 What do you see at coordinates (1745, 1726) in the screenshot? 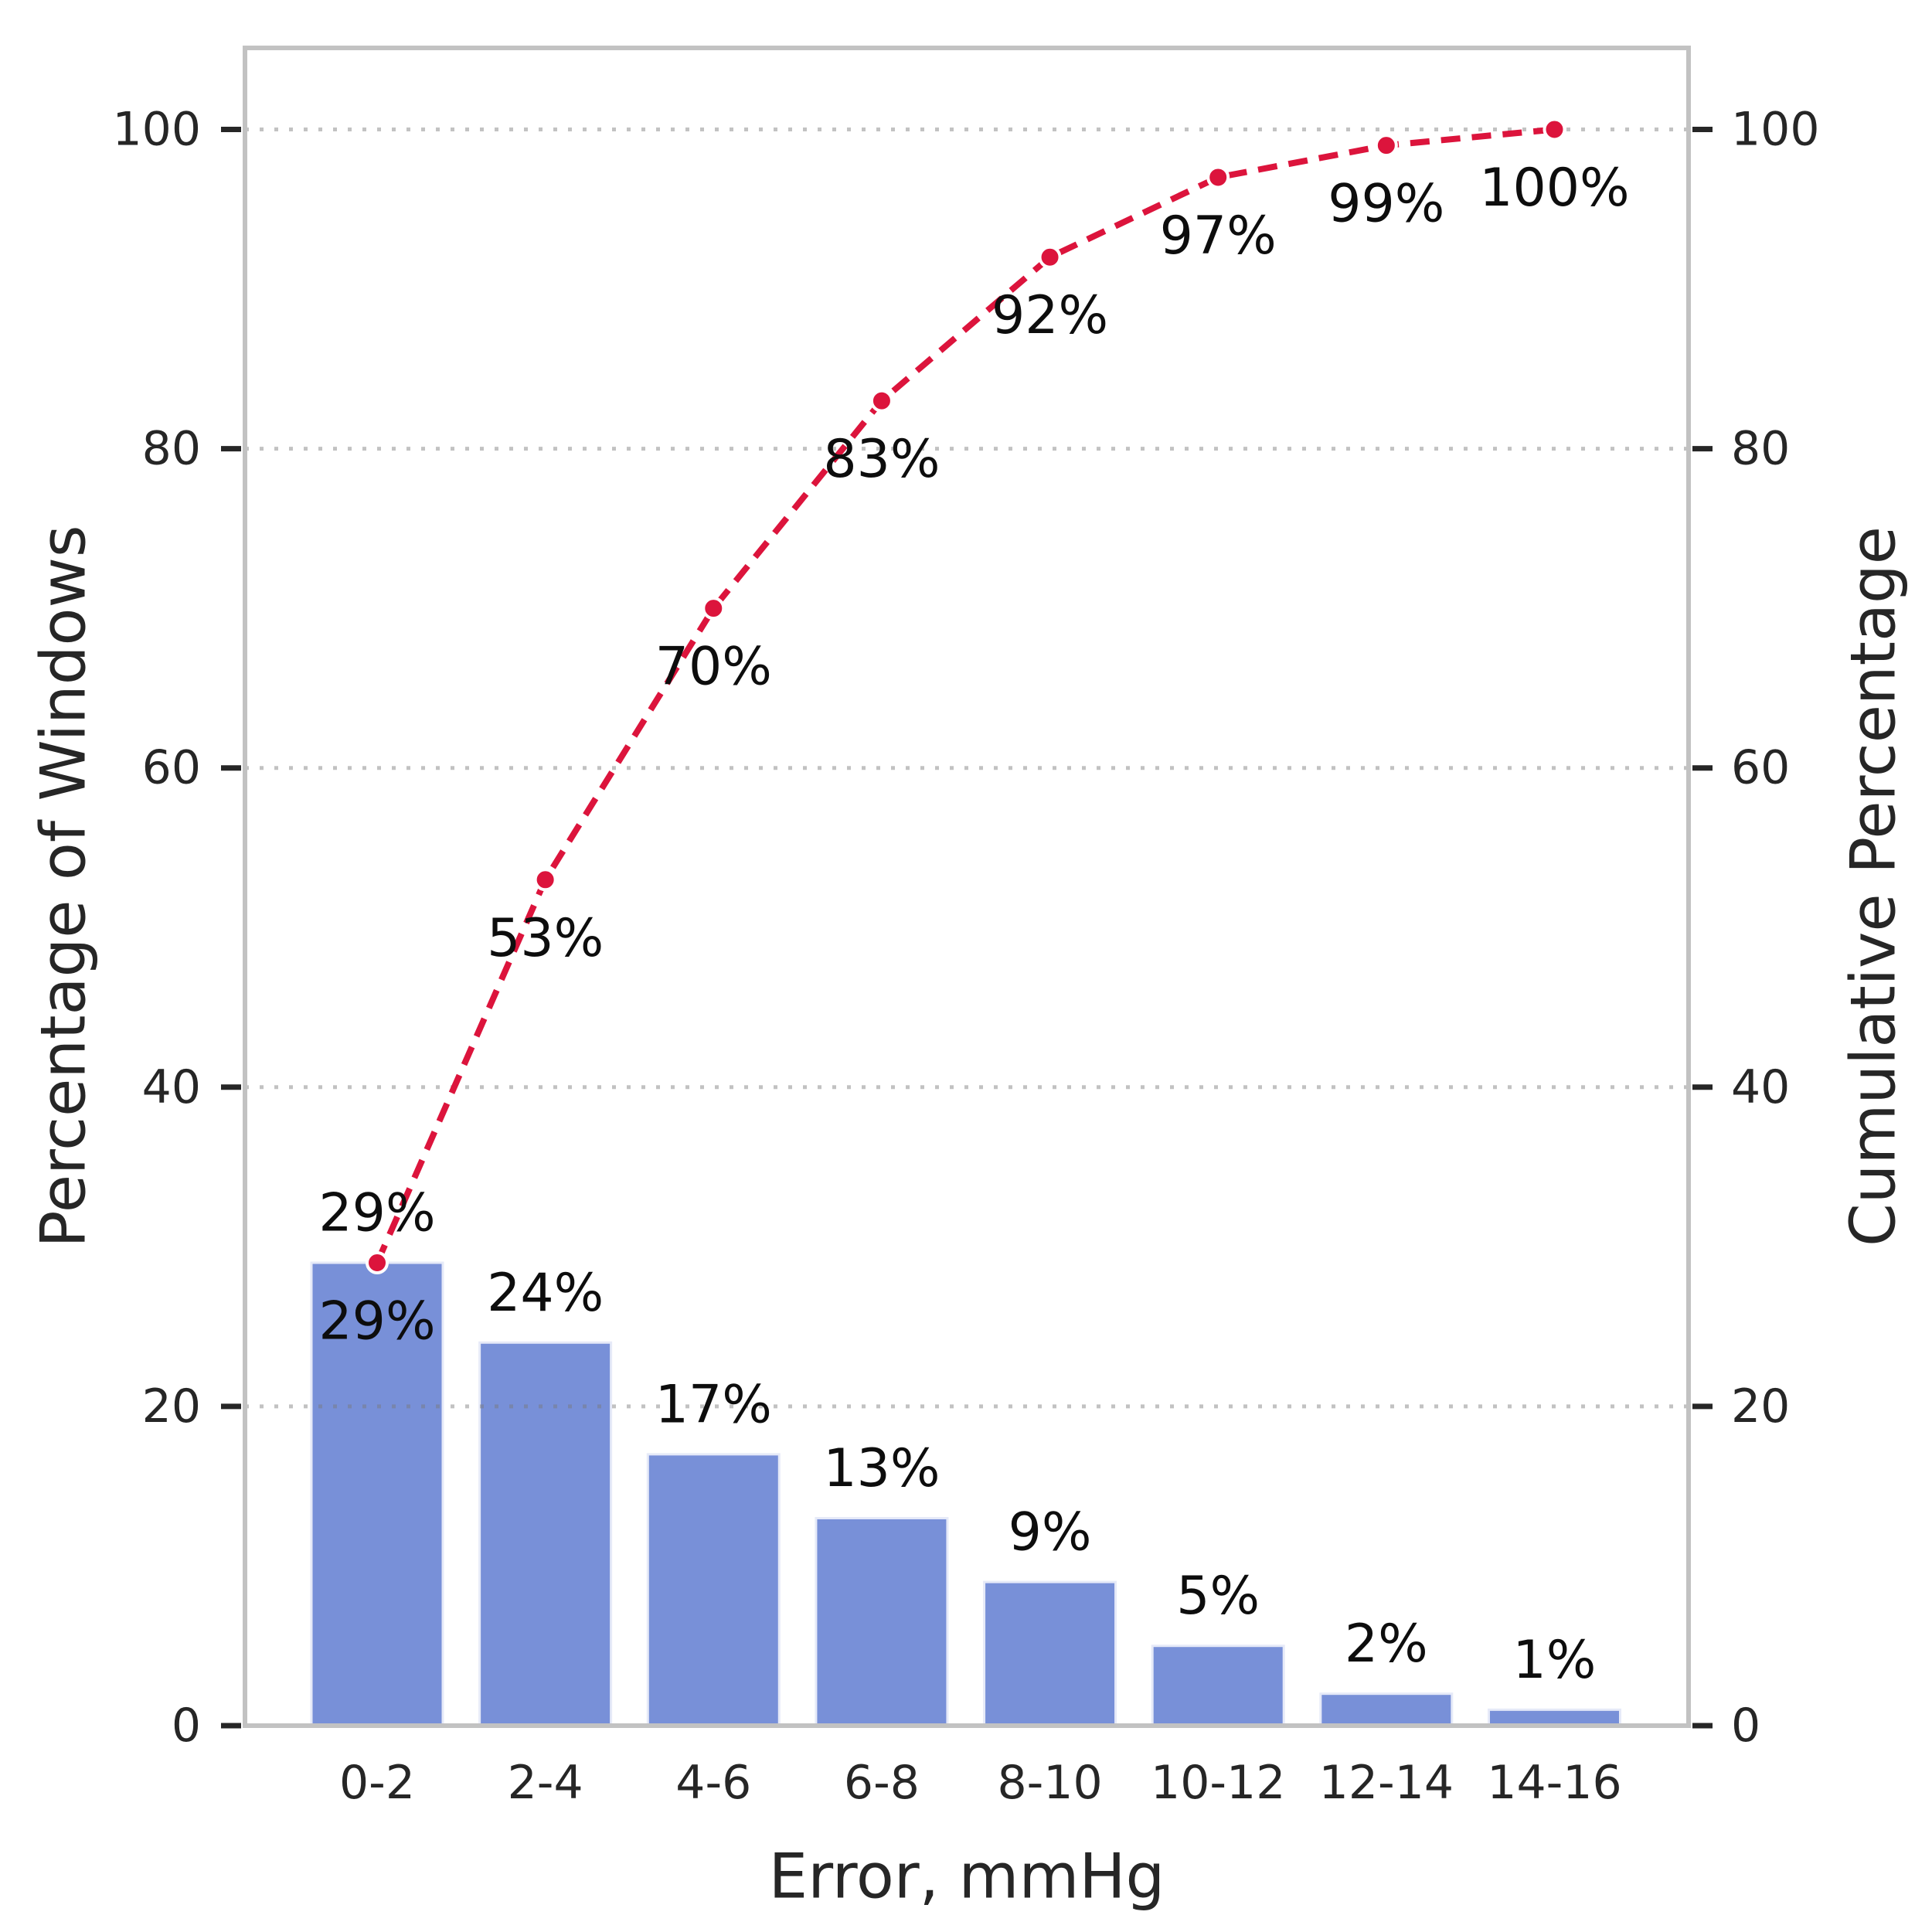
I see `right-y-tick-label: 0` at bounding box center [1745, 1726].